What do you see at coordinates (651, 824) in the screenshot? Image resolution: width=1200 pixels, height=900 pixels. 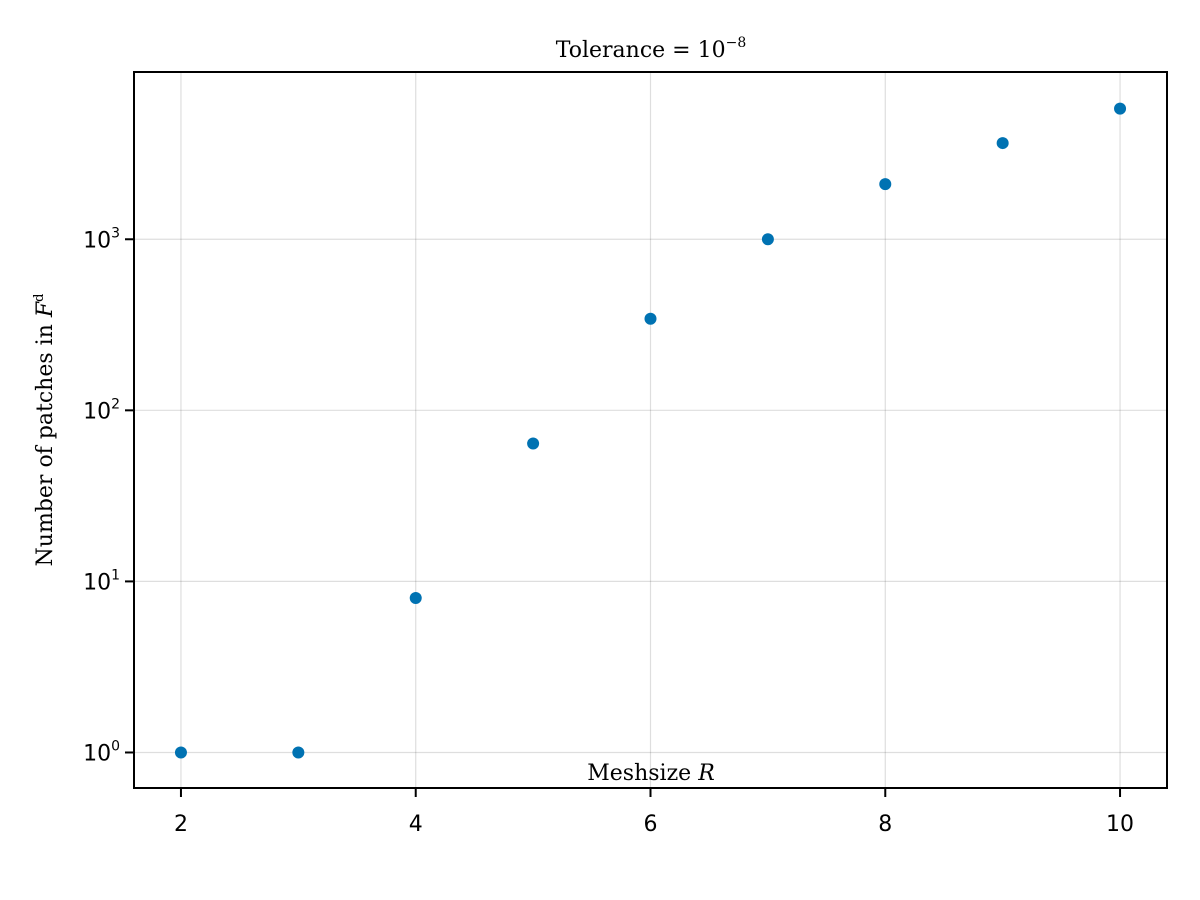 I see `x-tick-label: 6` at bounding box center [651, 824].